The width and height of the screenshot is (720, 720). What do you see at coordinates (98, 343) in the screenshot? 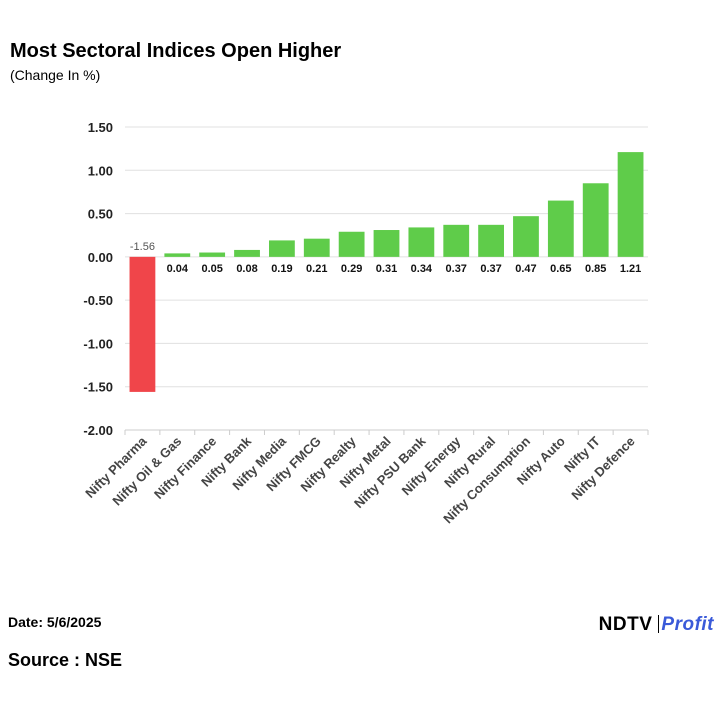
I see `y-tick-label: -1.00` at bounding box center [98, 343].